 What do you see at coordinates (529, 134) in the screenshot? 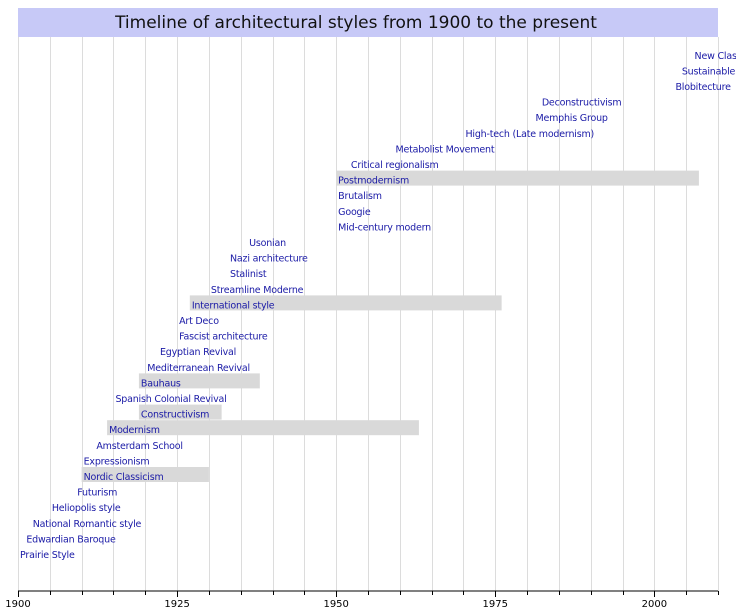
I see `event-label: High-tech (Late modernism)` at bounding box center [529, 134].